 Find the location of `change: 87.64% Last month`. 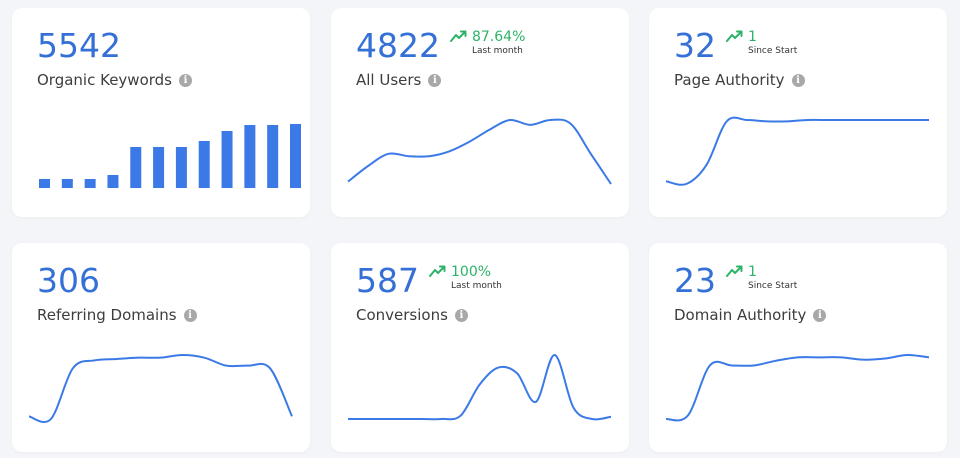

change: 87.64% Last month is located at coordinates (487, 43).